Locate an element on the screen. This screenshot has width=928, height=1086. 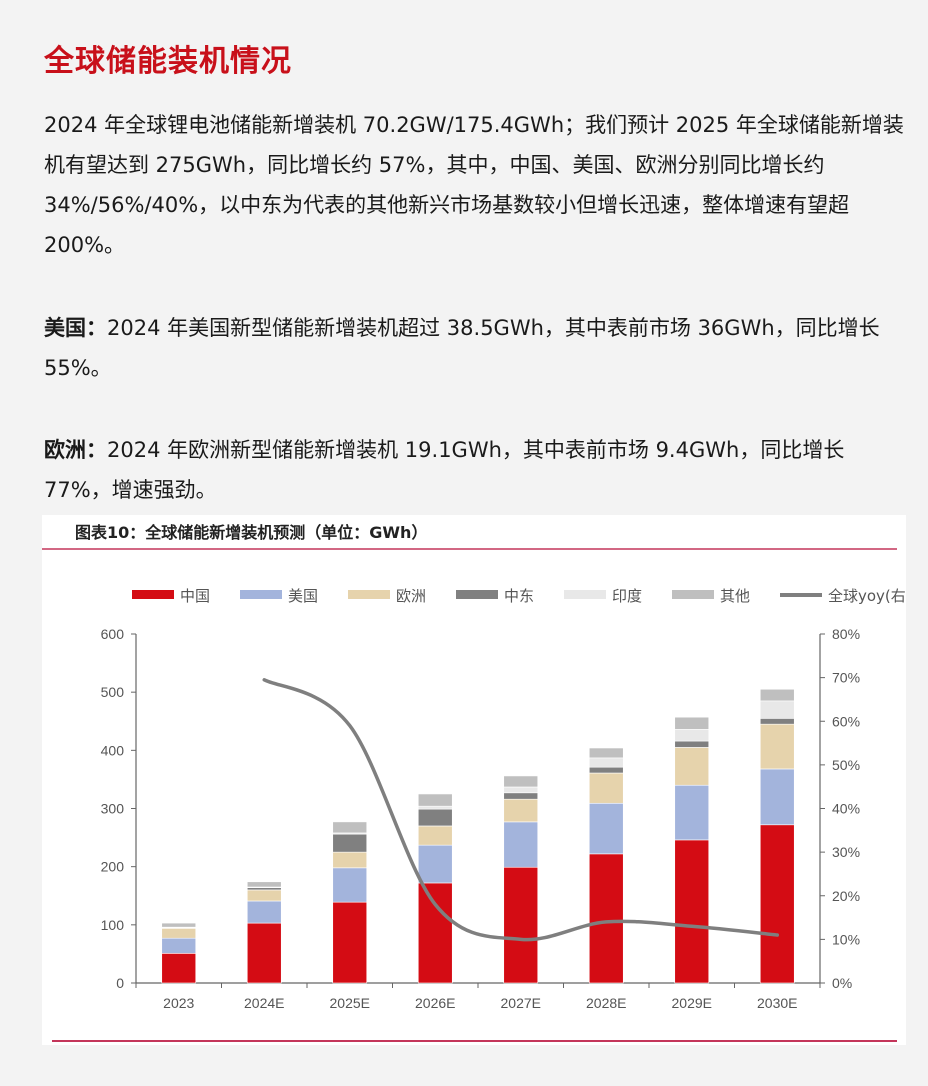
section-title: 全球储能装机情况 is located at coordinates (168, 61).